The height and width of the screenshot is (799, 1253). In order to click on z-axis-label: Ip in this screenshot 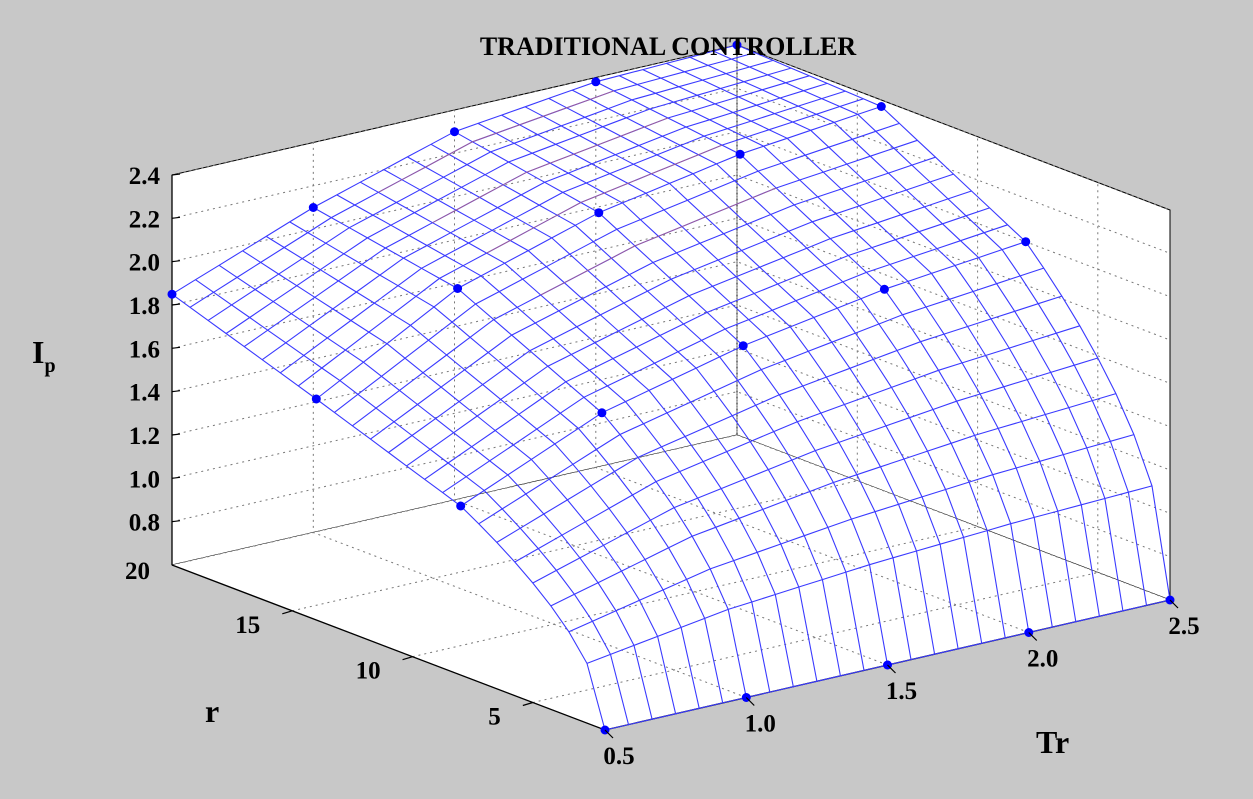, I will do `click(44, 355)`.